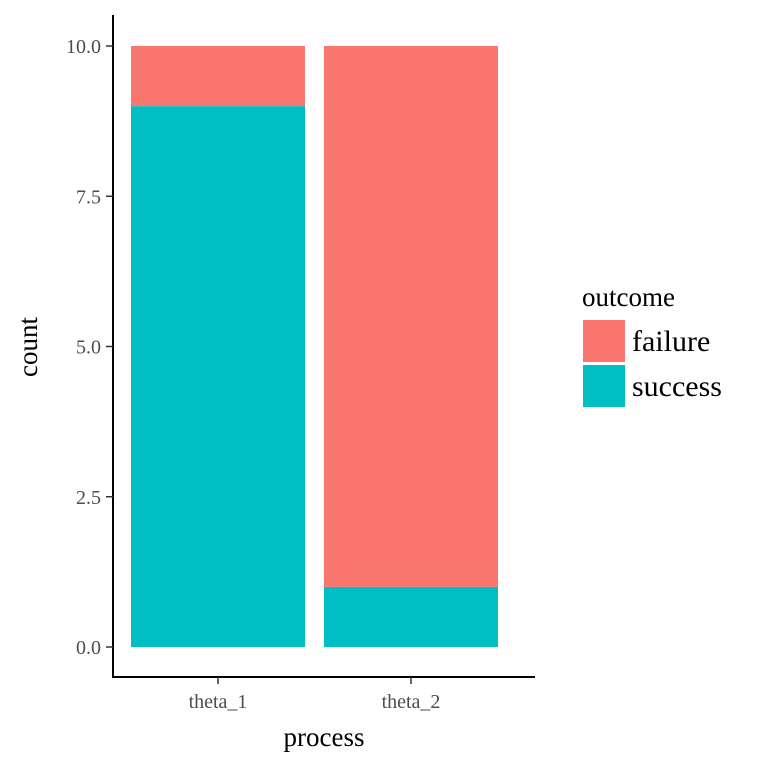  Describe the element at coordinates (83, 47) in the screenshot. I see `y-tick-label: 10.0` at that location.